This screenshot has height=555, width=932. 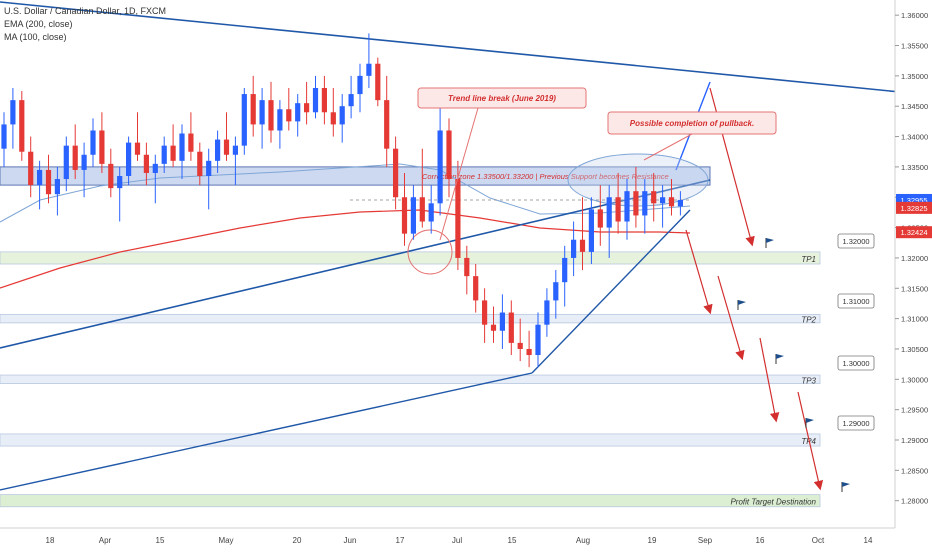 I want to click on tp-callout: 1.31000, so click(x=856, y=301).